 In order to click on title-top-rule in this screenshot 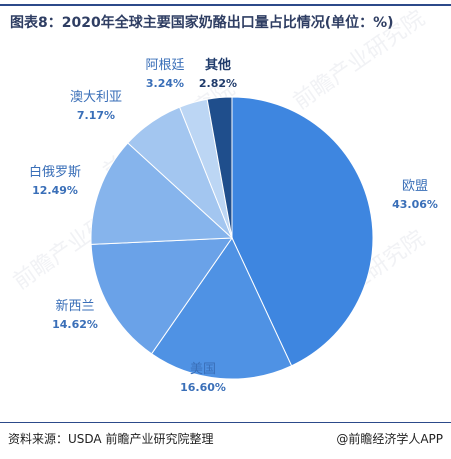, I will do `click(225, 5)`.